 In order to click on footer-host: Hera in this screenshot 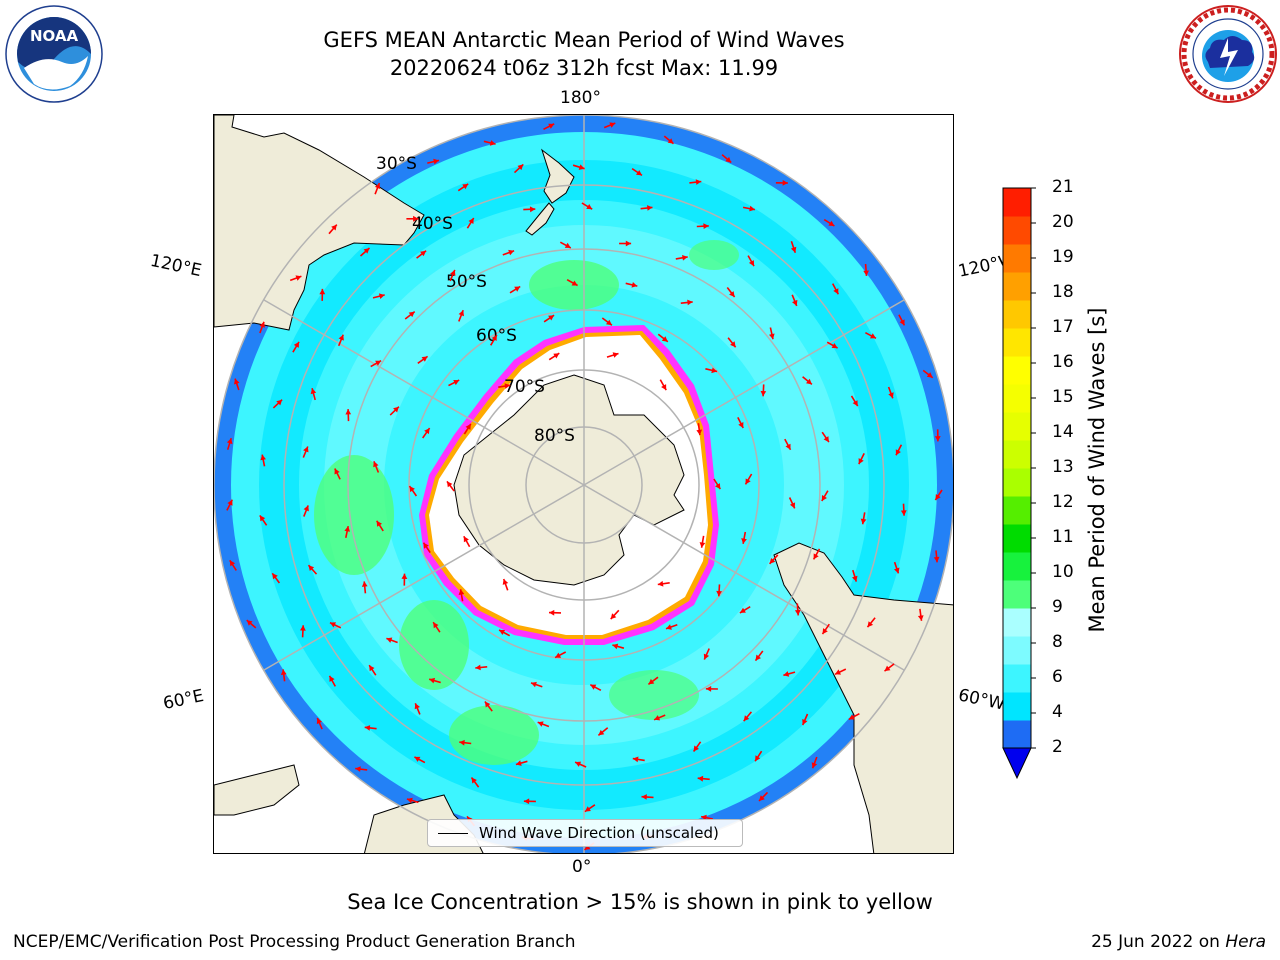, I will do `click(1245, 942)`.